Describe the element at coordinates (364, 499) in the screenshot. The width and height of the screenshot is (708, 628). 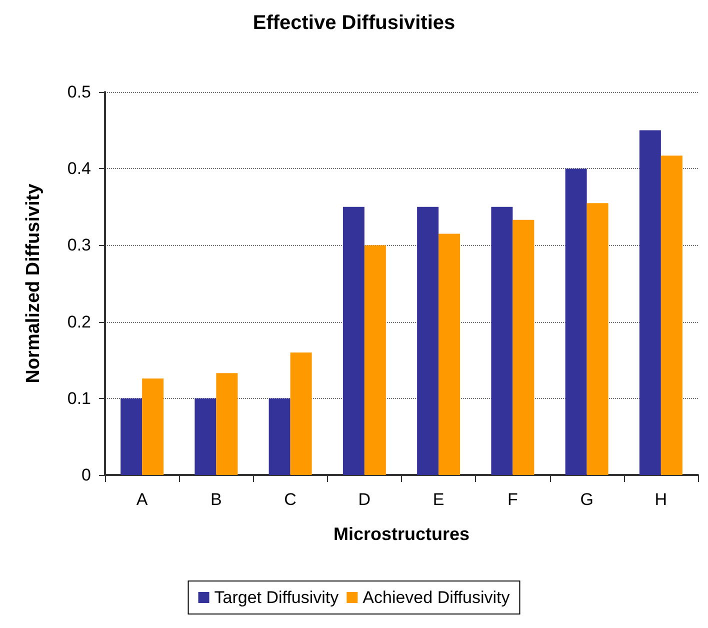
I see `x-tick-label: D` at that location.